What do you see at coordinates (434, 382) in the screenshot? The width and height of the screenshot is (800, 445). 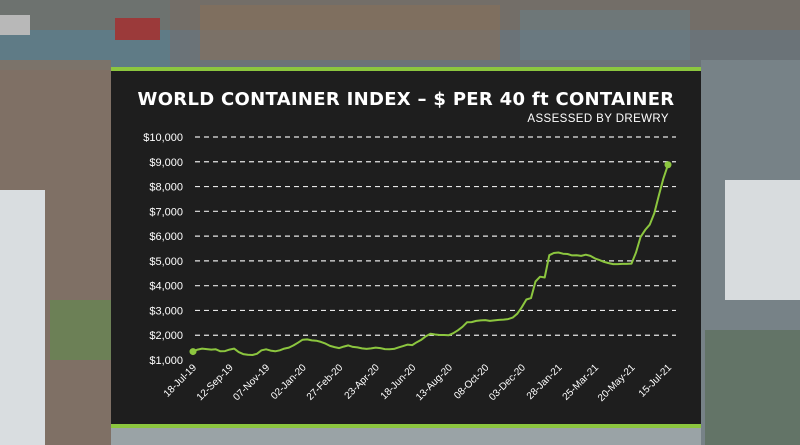 I see `x-tick-label: 13-Aug-20` at bounding box center [434, 382].